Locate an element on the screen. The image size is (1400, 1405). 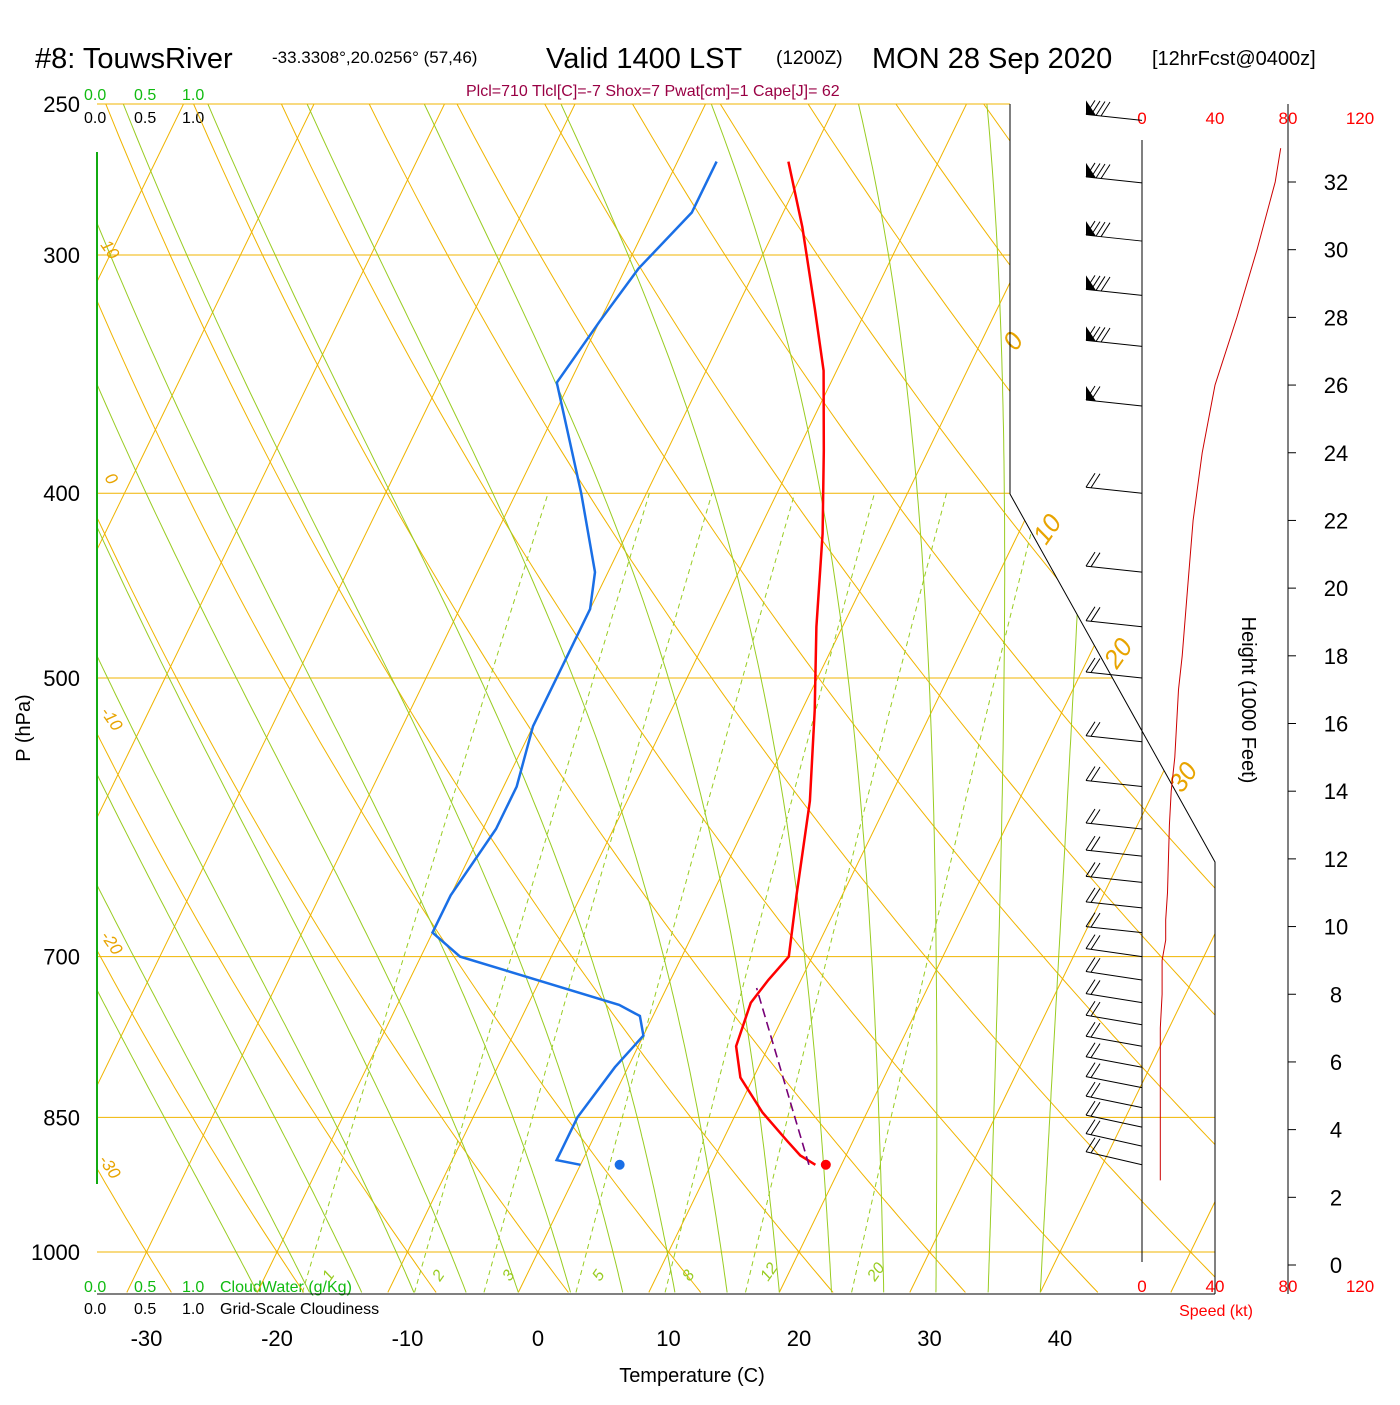
temperature-tick-label: 0 is located at coordinates (538, 1338).